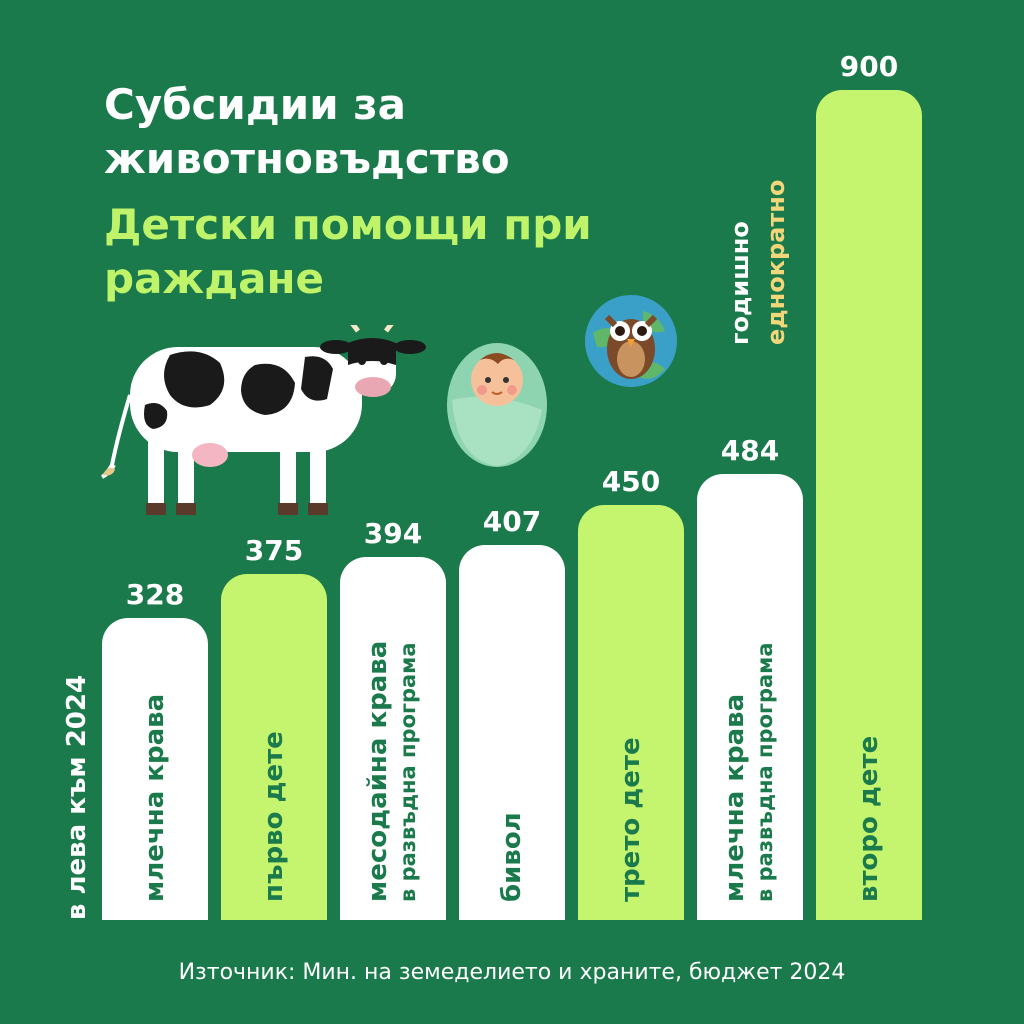  I want to click on legend-yearly: годишно, so click(740, 283).